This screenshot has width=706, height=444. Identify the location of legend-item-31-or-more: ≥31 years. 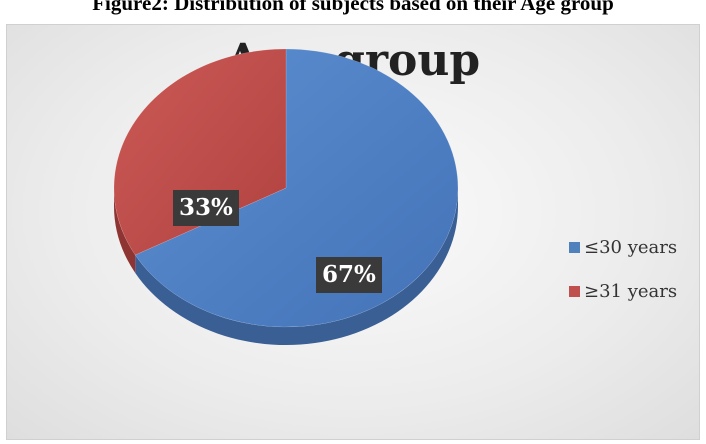
(623, 291).